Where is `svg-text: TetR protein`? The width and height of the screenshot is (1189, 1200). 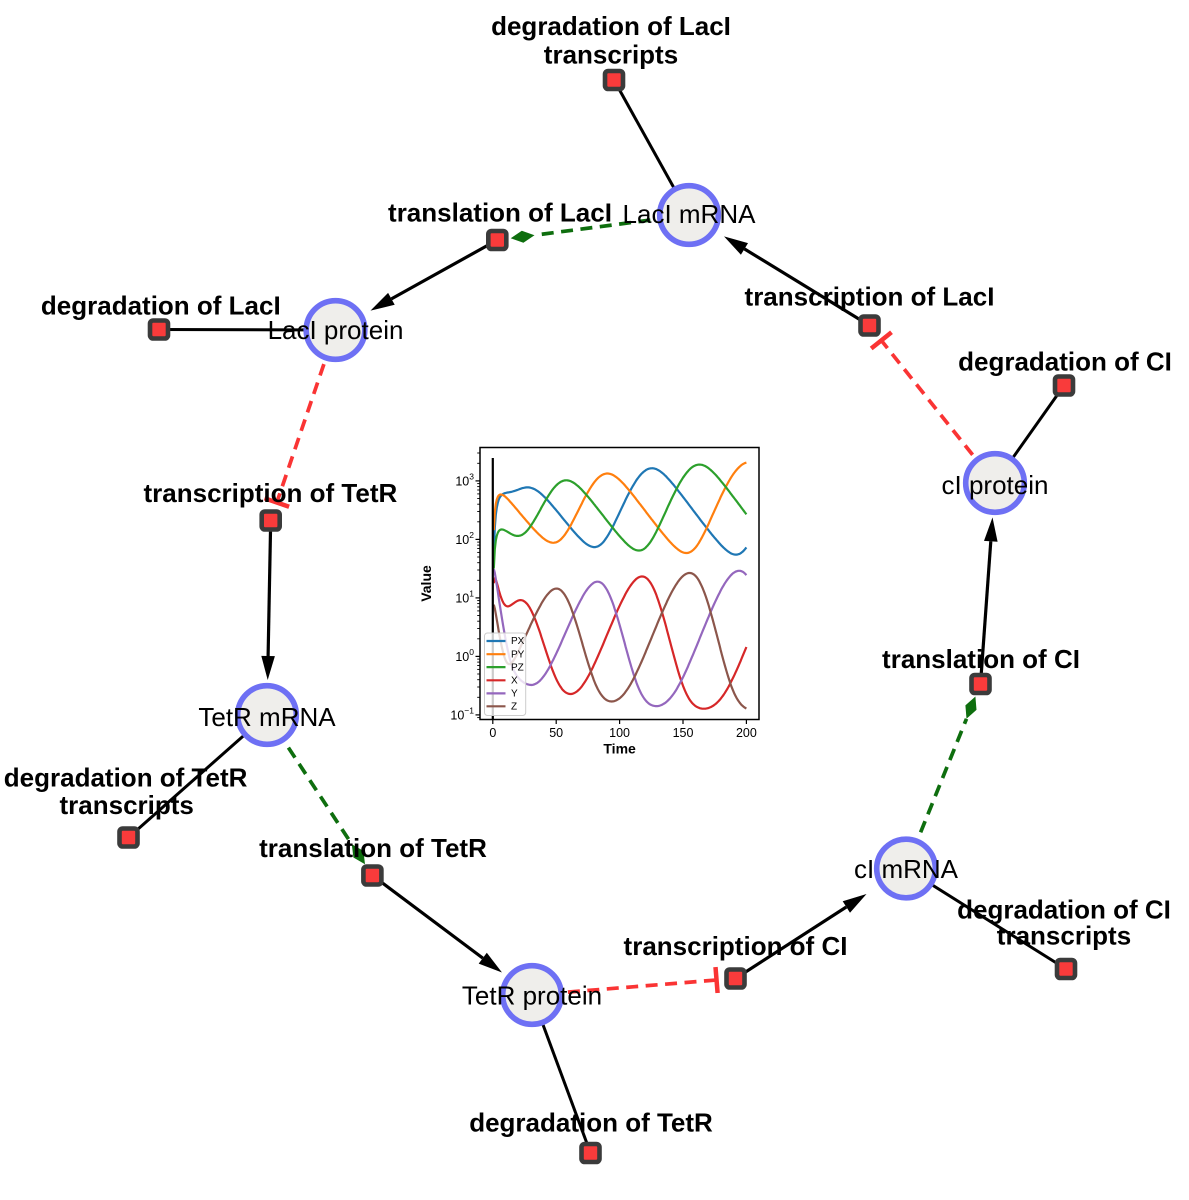 svg-text: TetR protein is located at coordinates (532, 996).